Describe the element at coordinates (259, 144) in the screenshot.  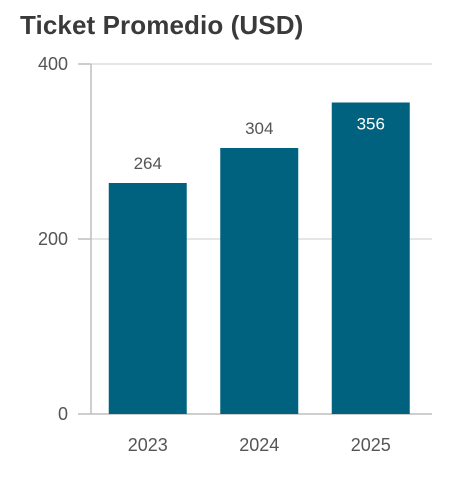
I see `data-labels: 264 304 356` at that location.